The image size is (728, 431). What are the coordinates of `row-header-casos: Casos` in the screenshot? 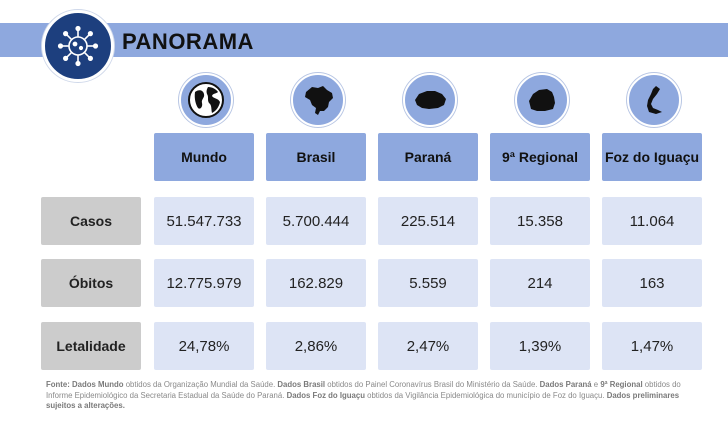 It's located at (91, 221).